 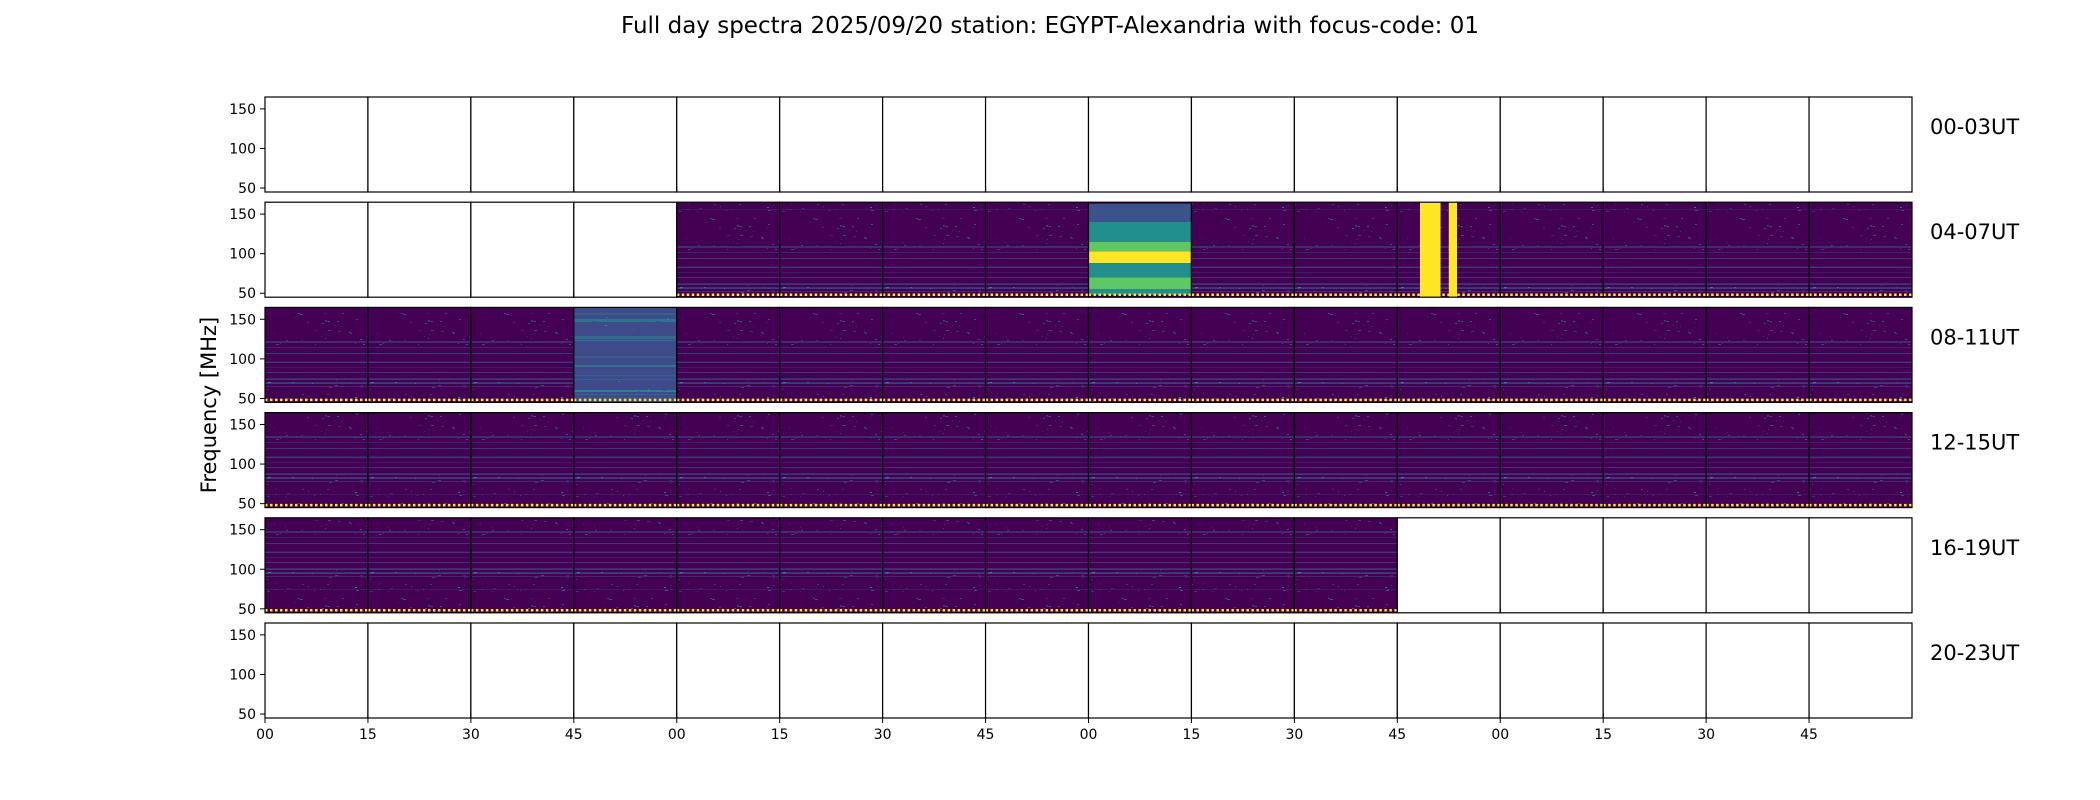 What do you see at coordinates (1974, 653) in the screenshot?
I see `row-label: 20-23UT` at bounding box center [1974, 653].